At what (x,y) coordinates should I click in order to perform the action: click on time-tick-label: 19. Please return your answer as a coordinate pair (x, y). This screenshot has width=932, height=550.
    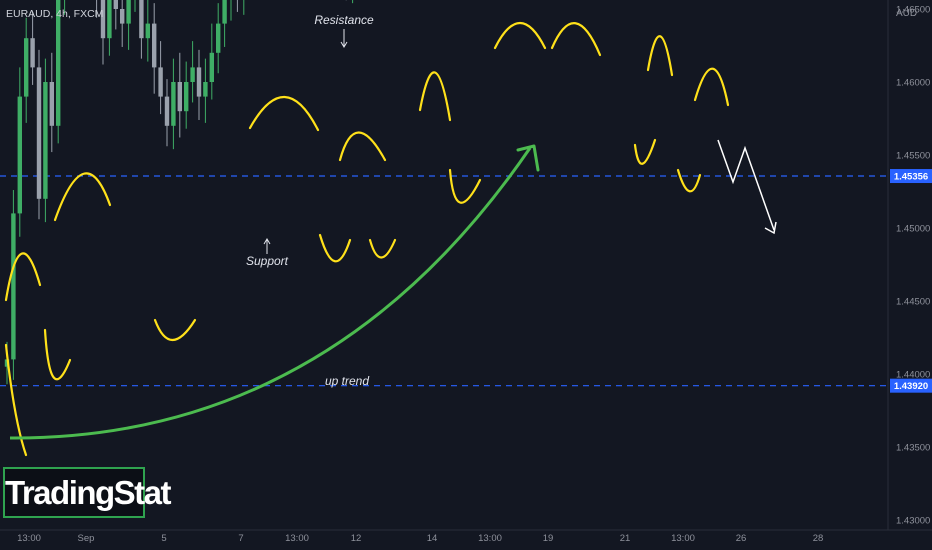
    Looking at the image, I should click on (548, 538).